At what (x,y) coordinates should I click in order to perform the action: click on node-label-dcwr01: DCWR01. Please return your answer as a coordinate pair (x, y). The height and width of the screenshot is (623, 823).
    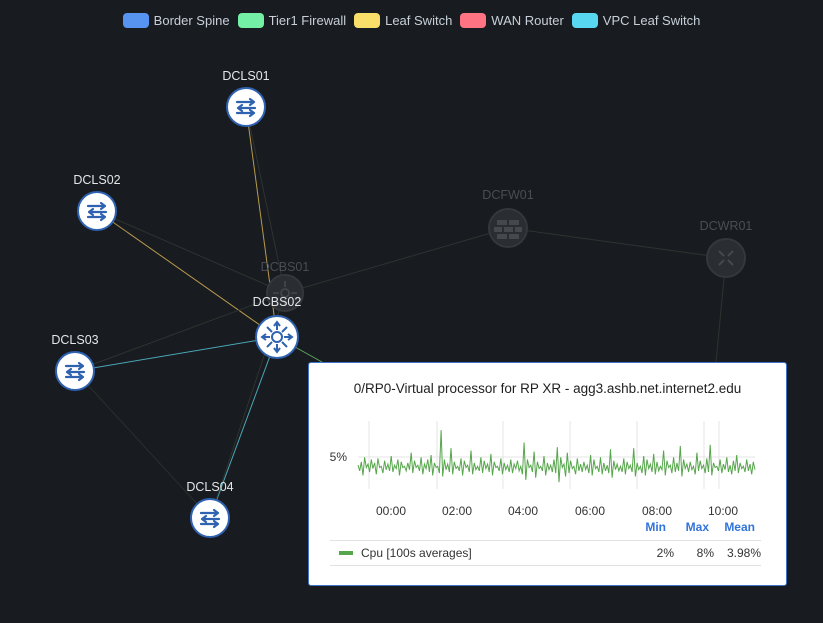
    Looking at the image, I should click on (726, 226).